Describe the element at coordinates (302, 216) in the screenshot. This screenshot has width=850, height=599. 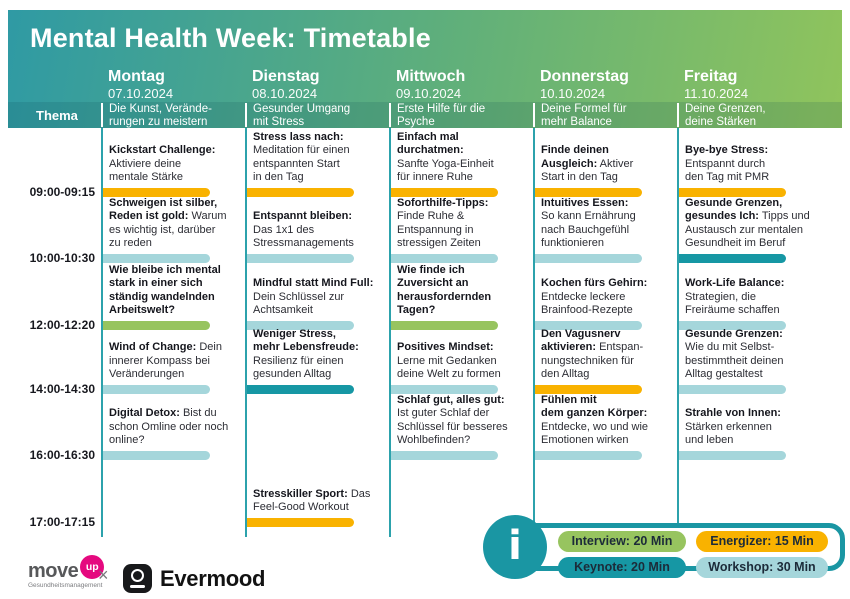
I see `session-title: Entspannt bleiben:` at that location.